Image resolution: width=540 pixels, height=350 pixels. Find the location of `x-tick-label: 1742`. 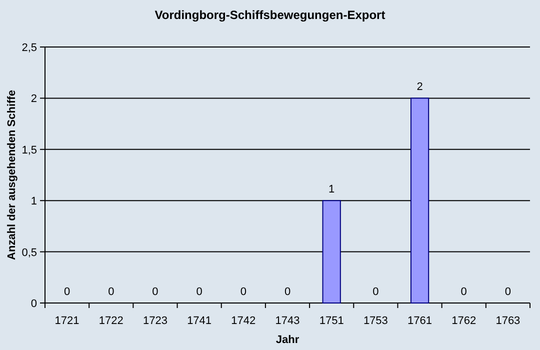

x-tick-label: 1742 is located at coordinates (243, 321).